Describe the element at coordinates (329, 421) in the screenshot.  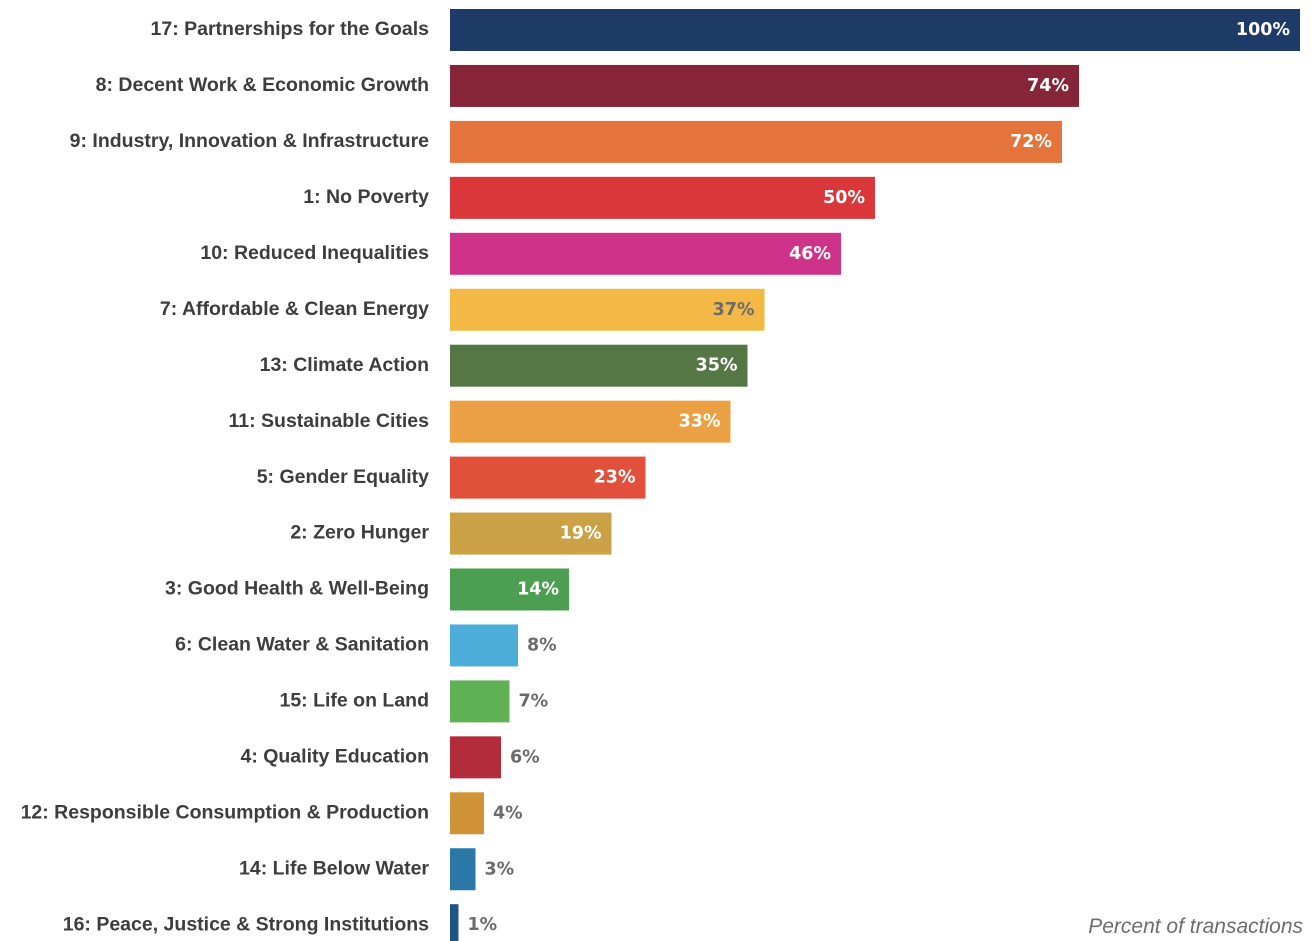
I see `category-label: 11: Sustainable Cities` at that location.